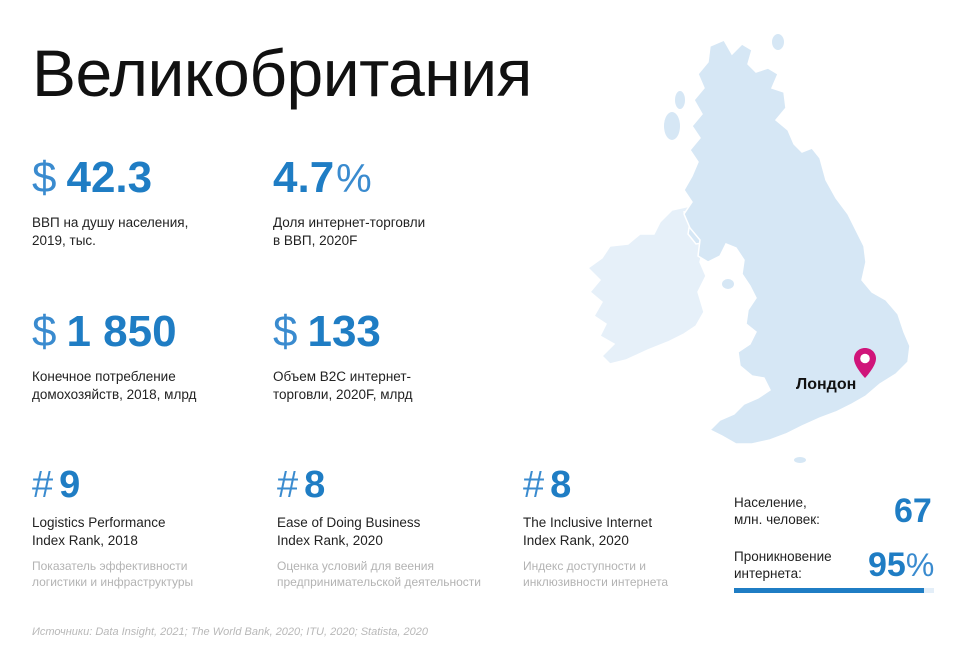 This screenshot has height=666, width=960. Describe the element at coordinates (829, 590) in the screenshot. I see `penetration-bar-fill` at that location.